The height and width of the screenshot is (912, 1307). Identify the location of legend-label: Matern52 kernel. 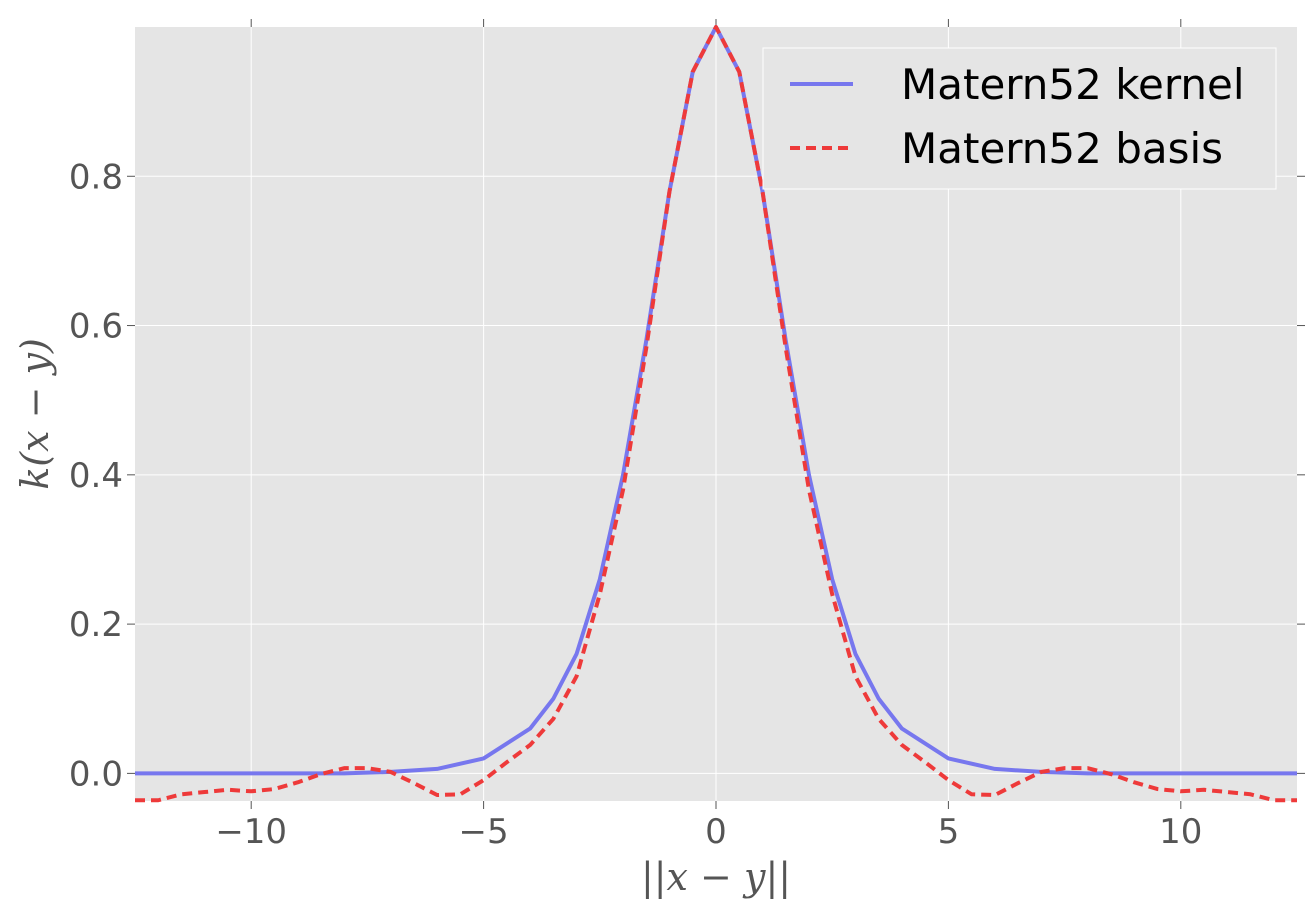
(1073, 84).